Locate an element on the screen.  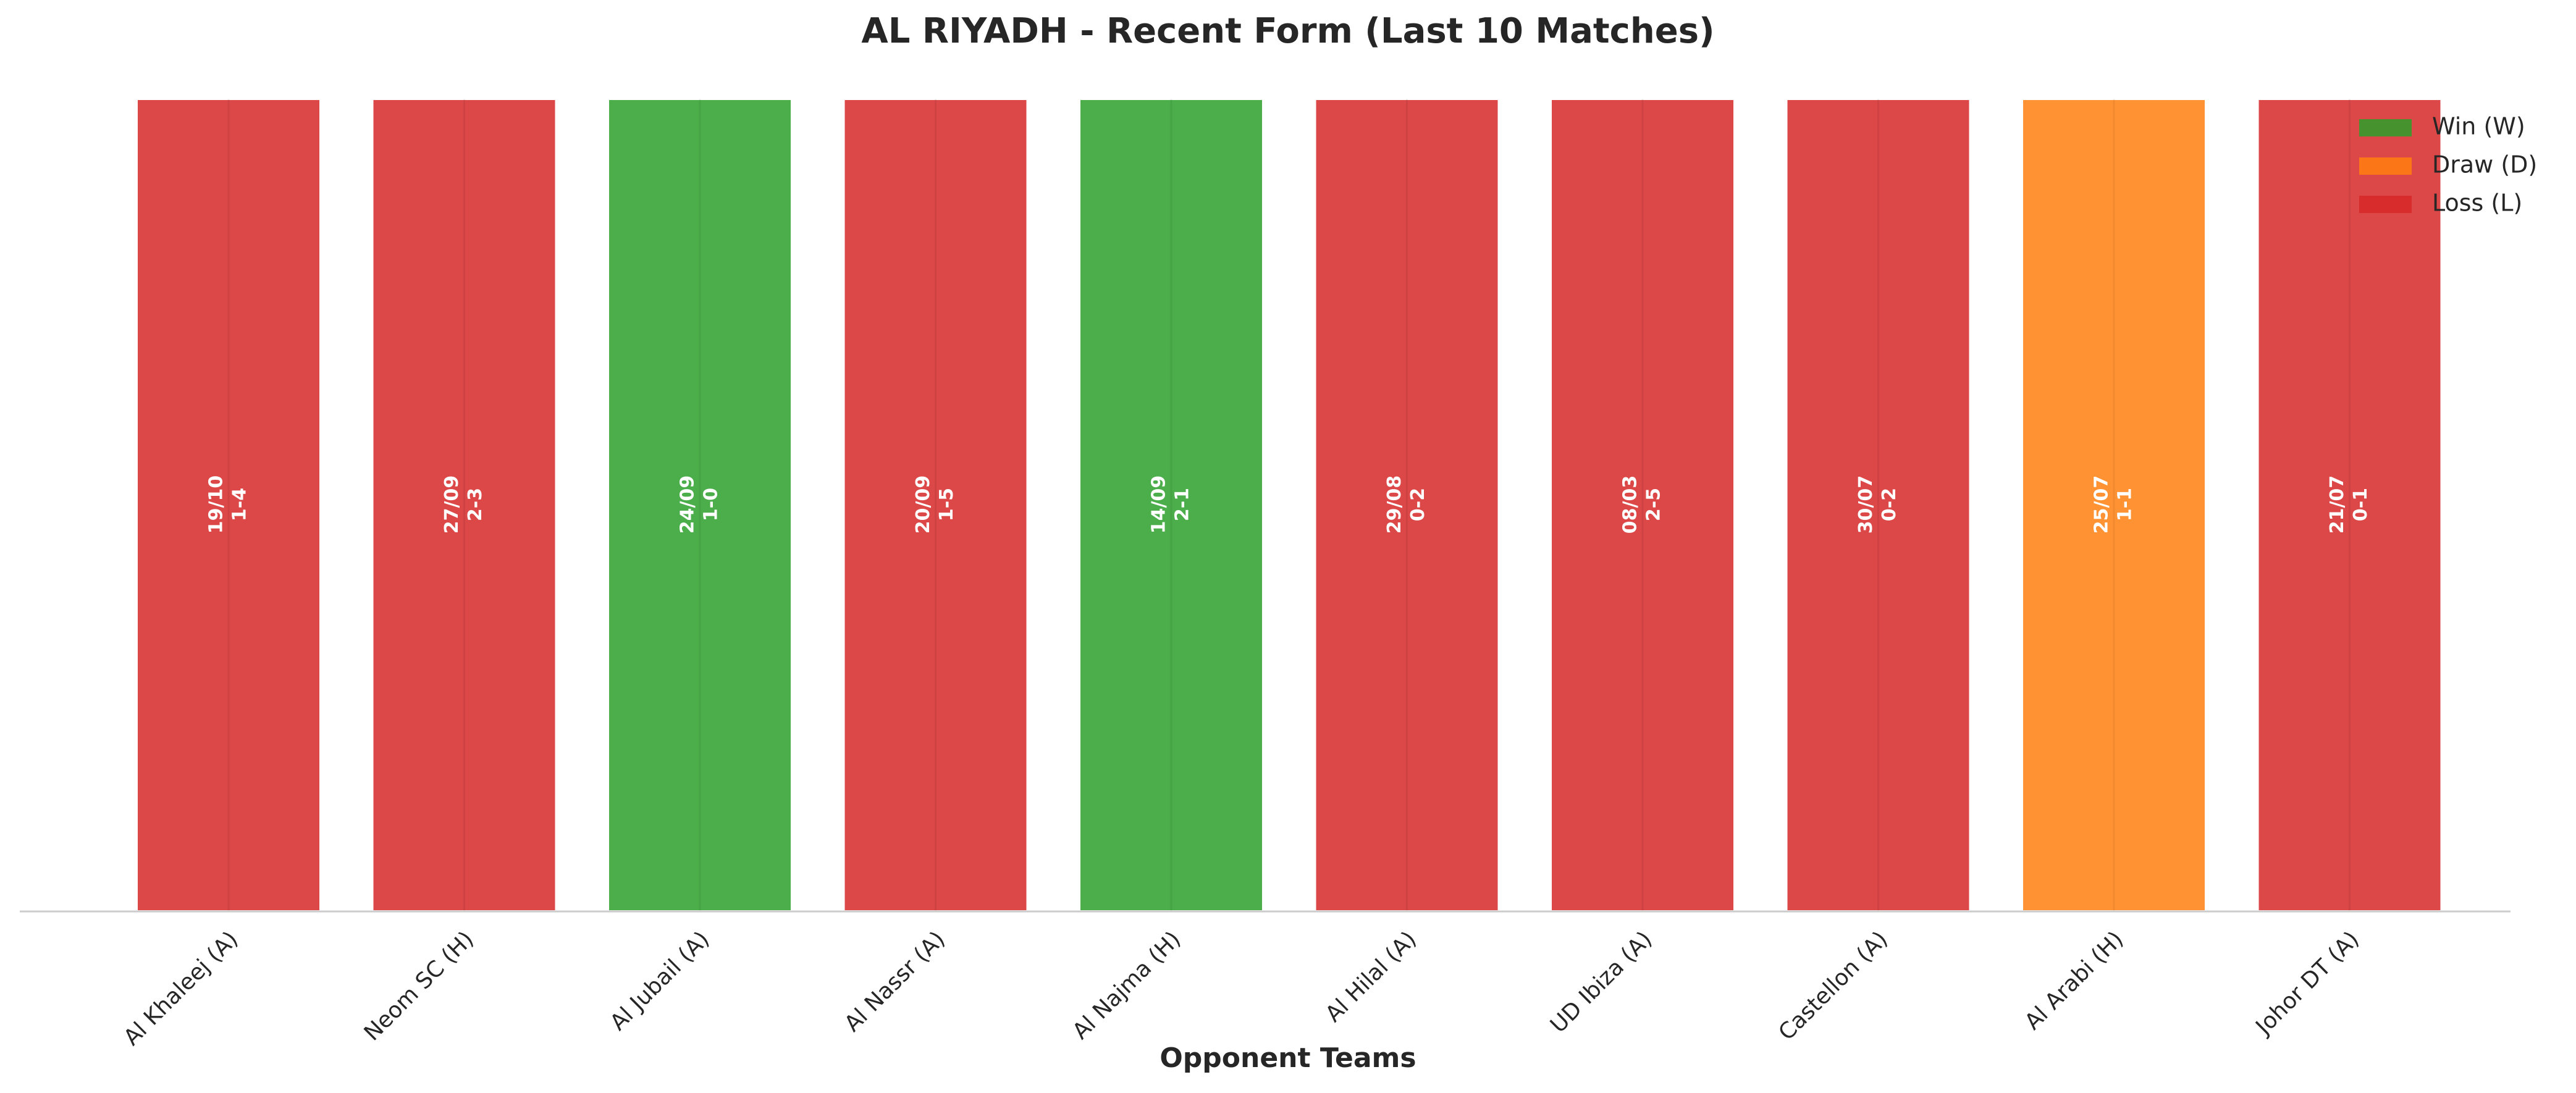
legend-label: Draw (D) is located at coordinates (2484, 164).